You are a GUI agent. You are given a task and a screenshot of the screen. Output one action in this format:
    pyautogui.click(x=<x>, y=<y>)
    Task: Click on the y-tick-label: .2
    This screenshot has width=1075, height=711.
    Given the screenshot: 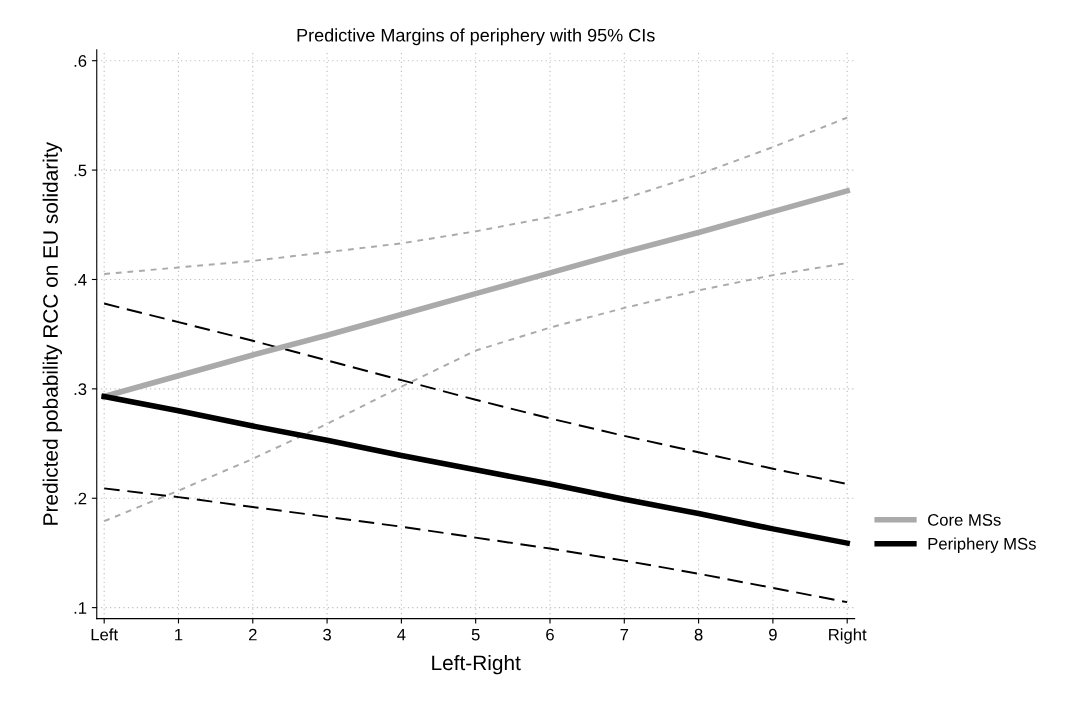 What is the action you would take?
    pyautogui.click(x=80, y=498)
    